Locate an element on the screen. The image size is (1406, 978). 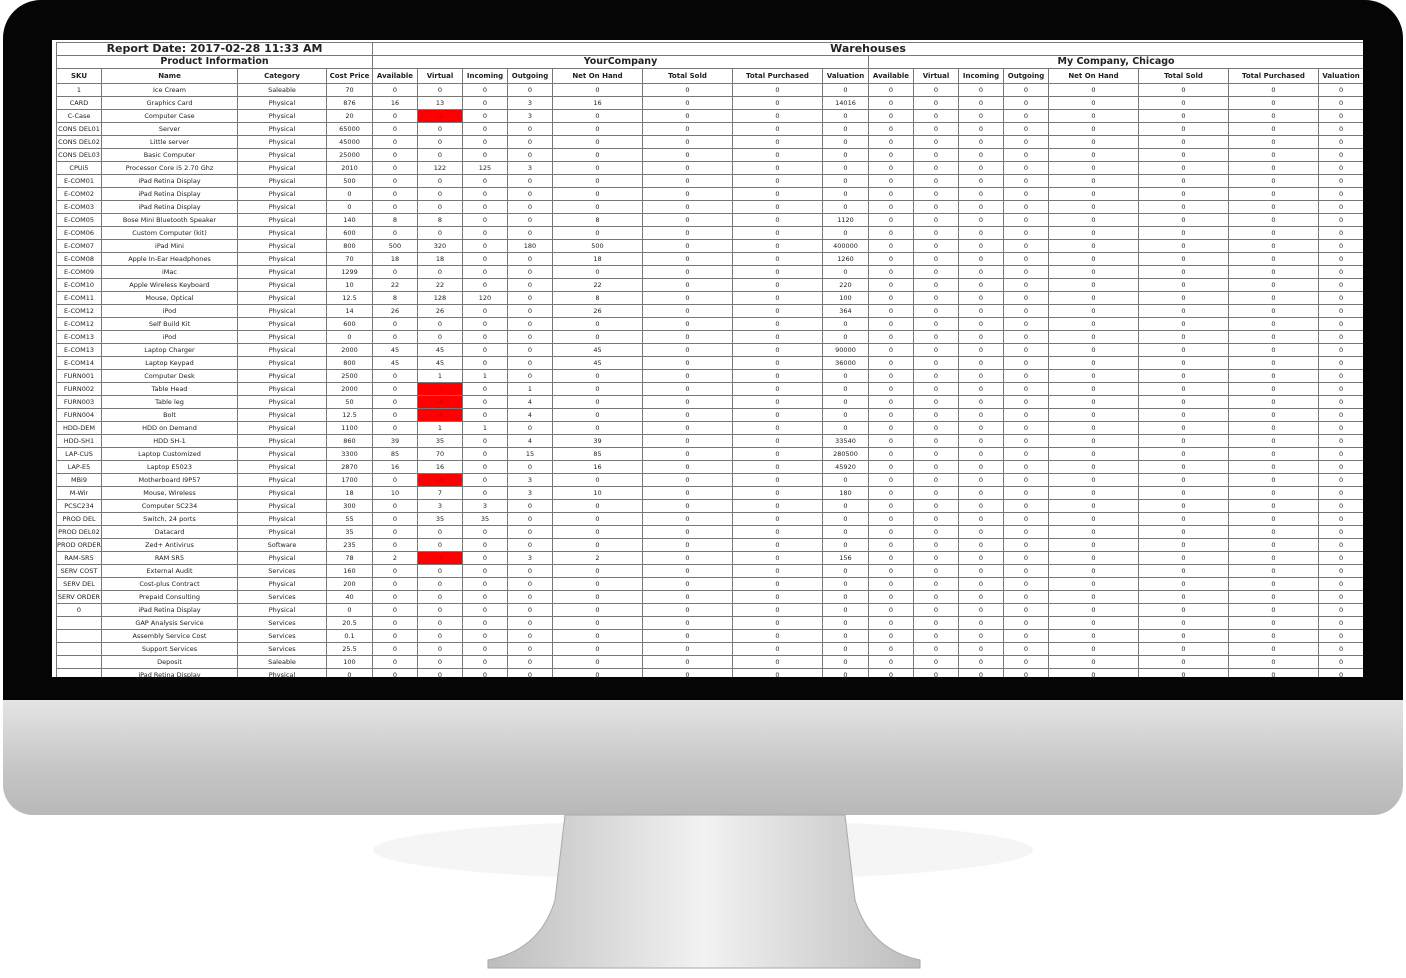
table-cell: 18 is located at coordinates (395, 259).